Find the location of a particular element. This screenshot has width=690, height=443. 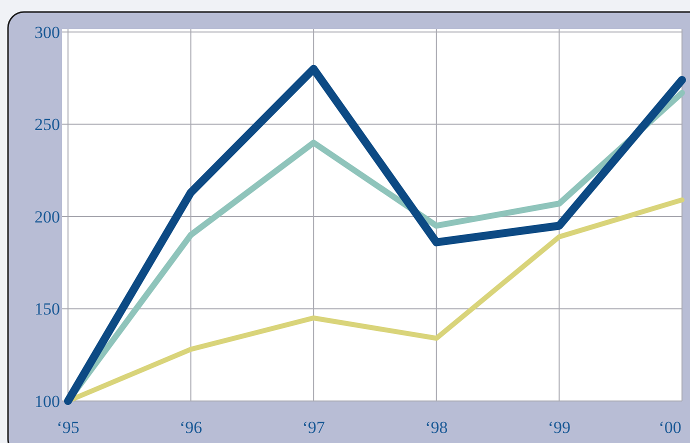

x-tick-label: ‘99 is located at coordinates (559, 427).